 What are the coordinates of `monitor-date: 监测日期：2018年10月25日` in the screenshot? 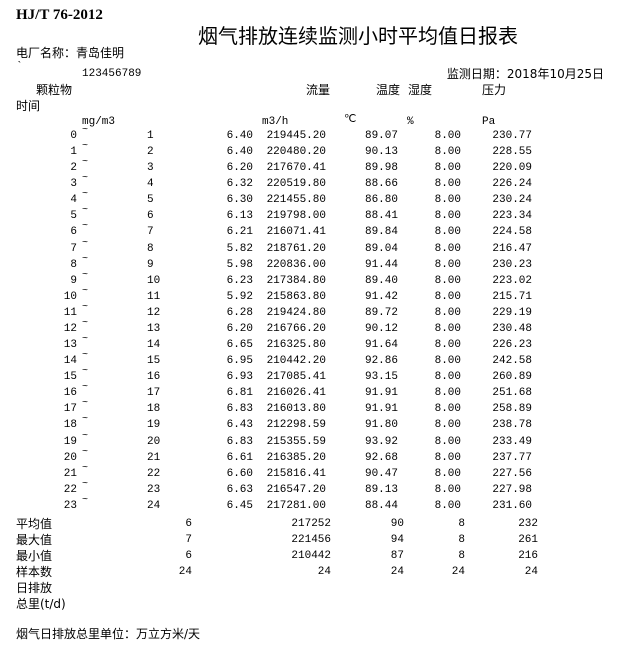 It's located at (525, 74).